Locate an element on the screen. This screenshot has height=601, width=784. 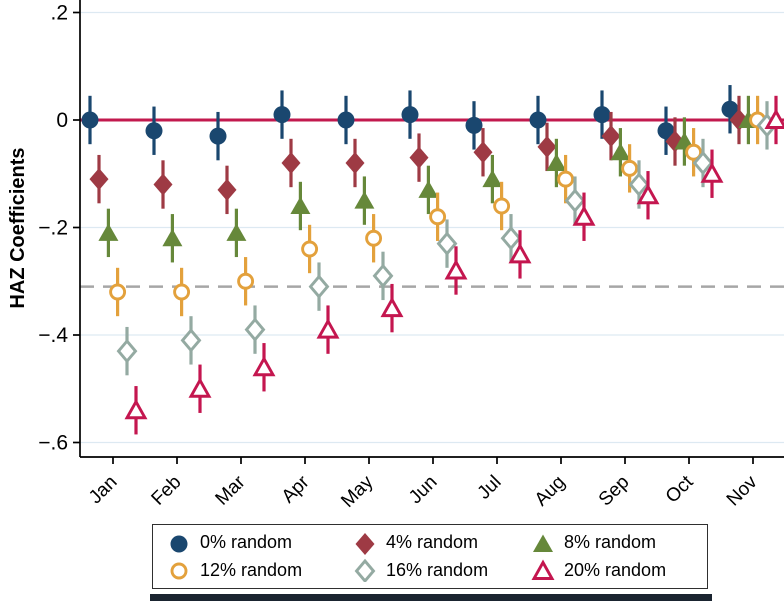
legend-label: 12% random is located at coordinates (251, 569).